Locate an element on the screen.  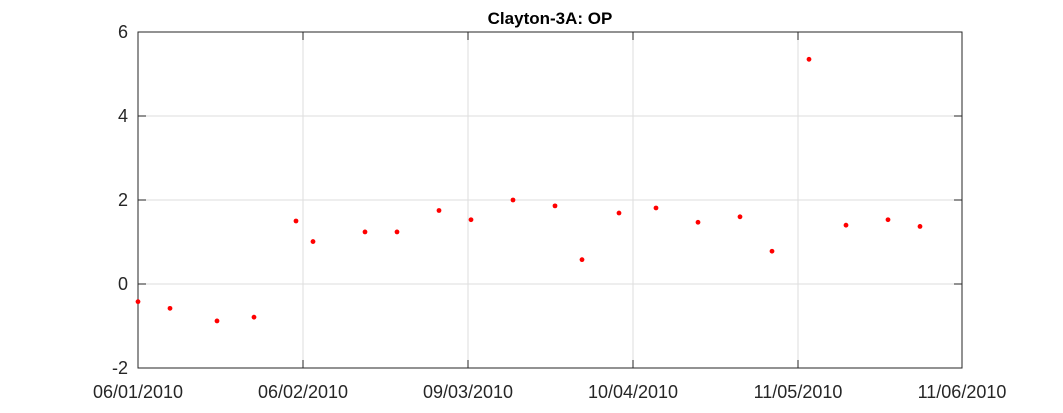
y-tick-label: -2 is located at coordinates (120, 368).